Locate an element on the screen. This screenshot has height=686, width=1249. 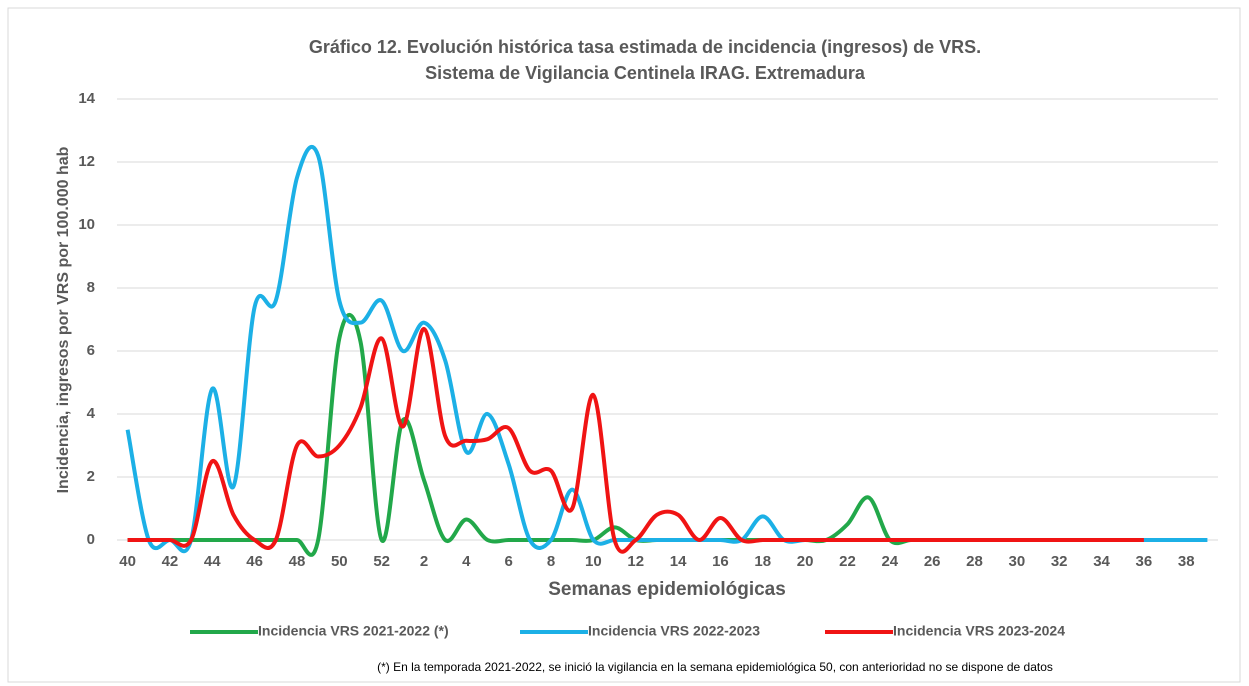
x-tick-label: 2 is located at coordinates (424, 561).